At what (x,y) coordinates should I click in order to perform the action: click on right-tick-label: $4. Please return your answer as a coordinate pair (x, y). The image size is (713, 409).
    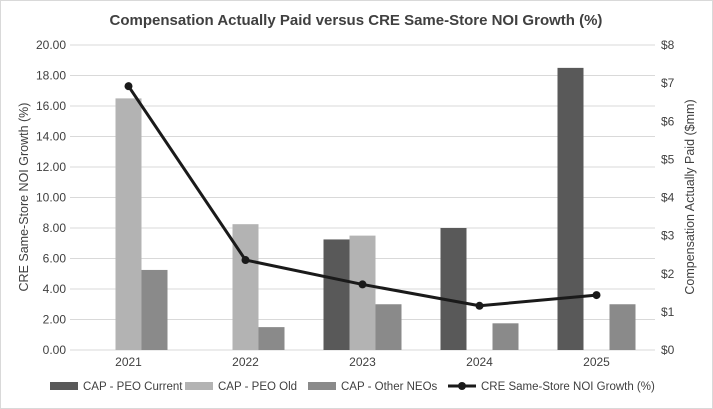
    Looking at the image, I should click on (668, 198).